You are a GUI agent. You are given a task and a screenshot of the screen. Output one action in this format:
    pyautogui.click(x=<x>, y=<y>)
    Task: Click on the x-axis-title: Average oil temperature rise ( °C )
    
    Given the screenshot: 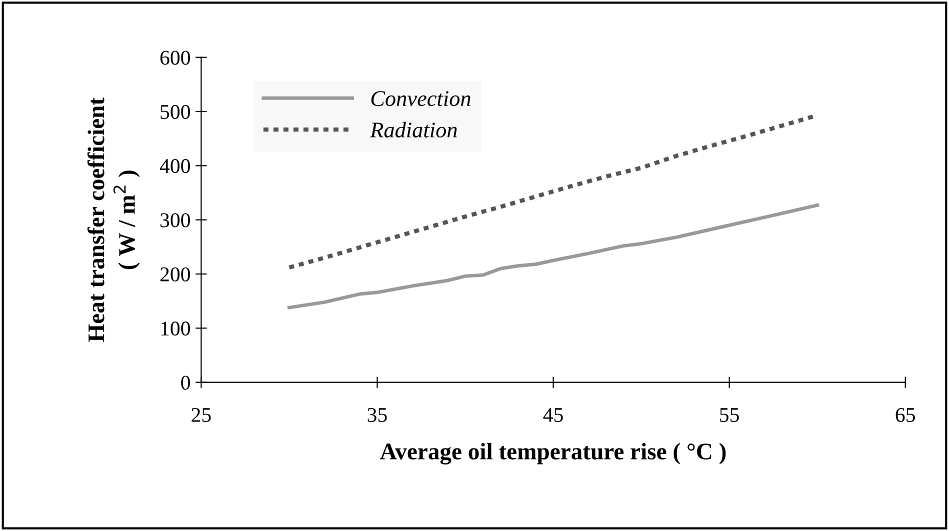 What is the action you would take?
    pyautogui.click(x=553, y=453)
    